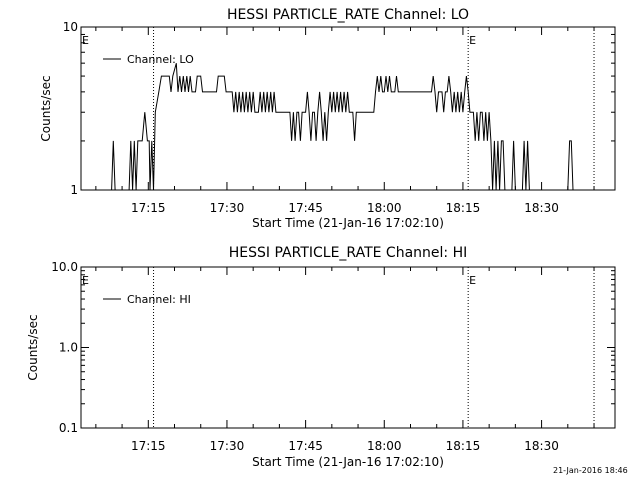 This screenshot has height=480, width=640. What do you see at coordinates (85, 40) in the screenshot?
I see `left-edge-marker-0: E` at bounding box center [85, 40].